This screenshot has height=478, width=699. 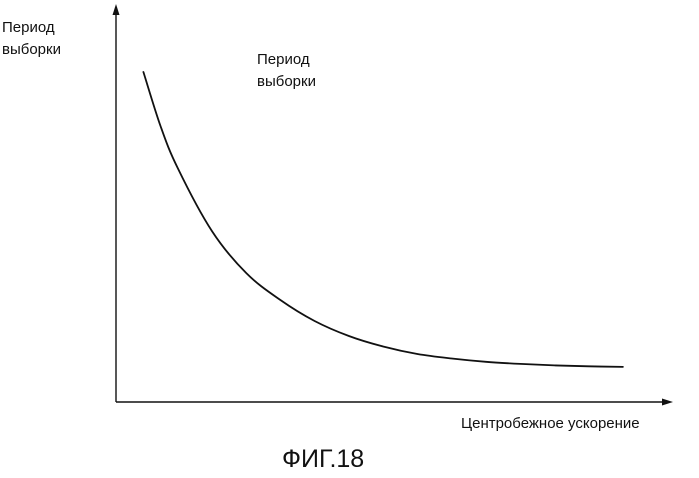 I want to click on x-axis-arrow-icon, so click(x=667, y=402).